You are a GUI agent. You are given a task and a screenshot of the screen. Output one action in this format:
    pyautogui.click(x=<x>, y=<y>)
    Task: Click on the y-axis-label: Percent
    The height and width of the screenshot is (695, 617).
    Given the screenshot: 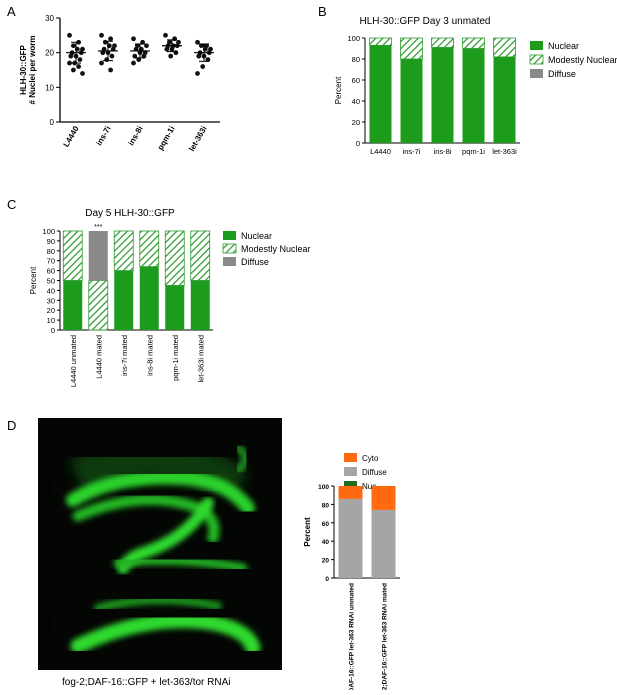 What is the action you would take?
    pyautogui.click(x=338, y=90)
    